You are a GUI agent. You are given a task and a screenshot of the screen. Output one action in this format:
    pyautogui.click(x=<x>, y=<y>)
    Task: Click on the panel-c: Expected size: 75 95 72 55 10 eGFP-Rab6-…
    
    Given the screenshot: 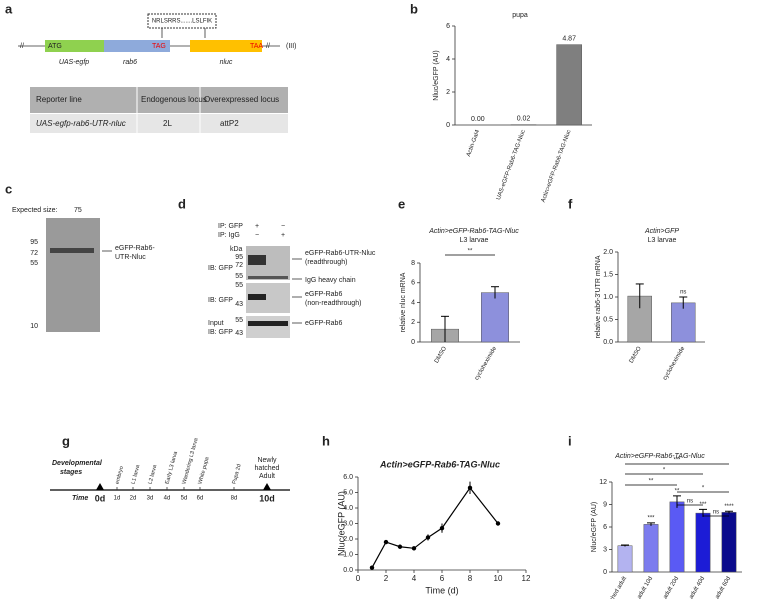 What is the action you would take?
    pyautogui.click(x=83, y=269)
    